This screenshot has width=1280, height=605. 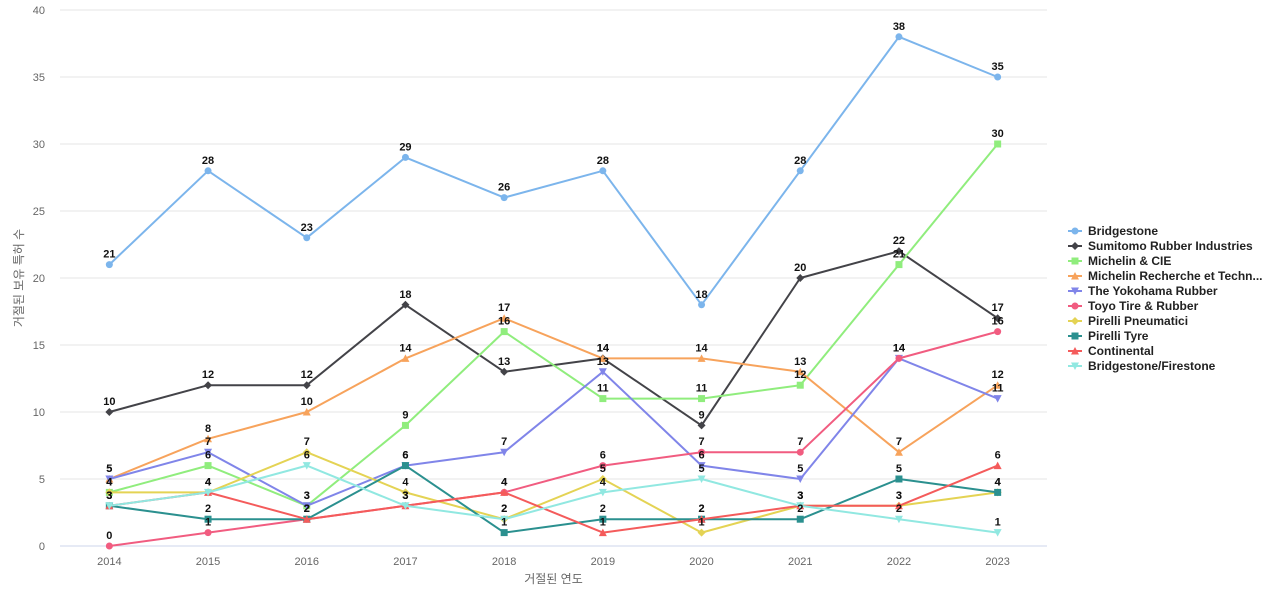 What do you see at coordinates (1170, 246) in the screenshot?
I see `legend-label: Sumitomo Rubber Industries` at bounding box center [1170, 246].